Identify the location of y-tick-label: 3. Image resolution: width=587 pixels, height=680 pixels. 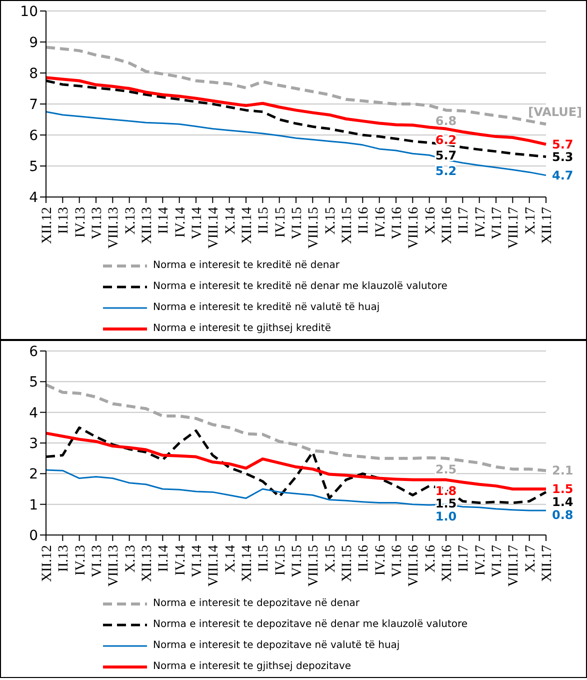
(33, 444).